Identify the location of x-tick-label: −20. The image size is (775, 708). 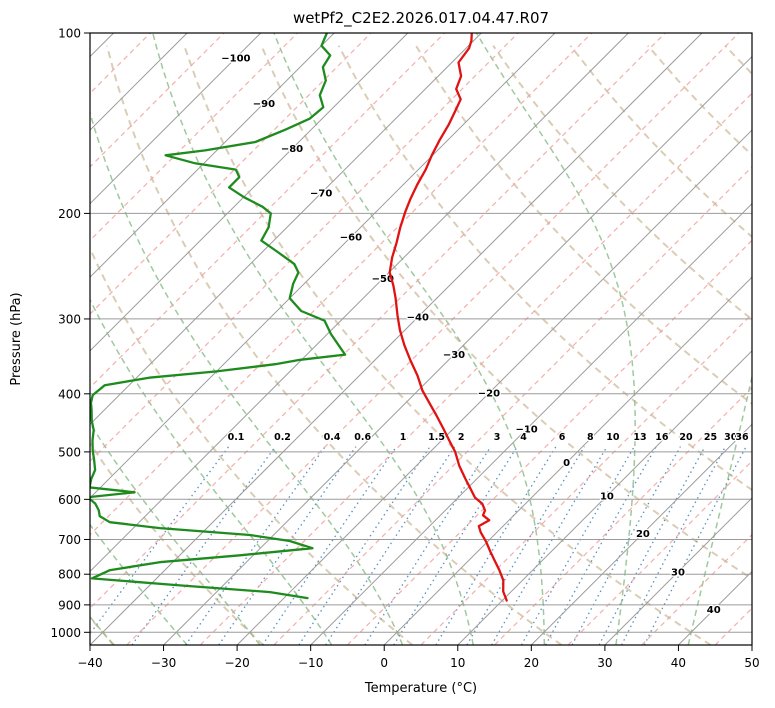
(236, 663).